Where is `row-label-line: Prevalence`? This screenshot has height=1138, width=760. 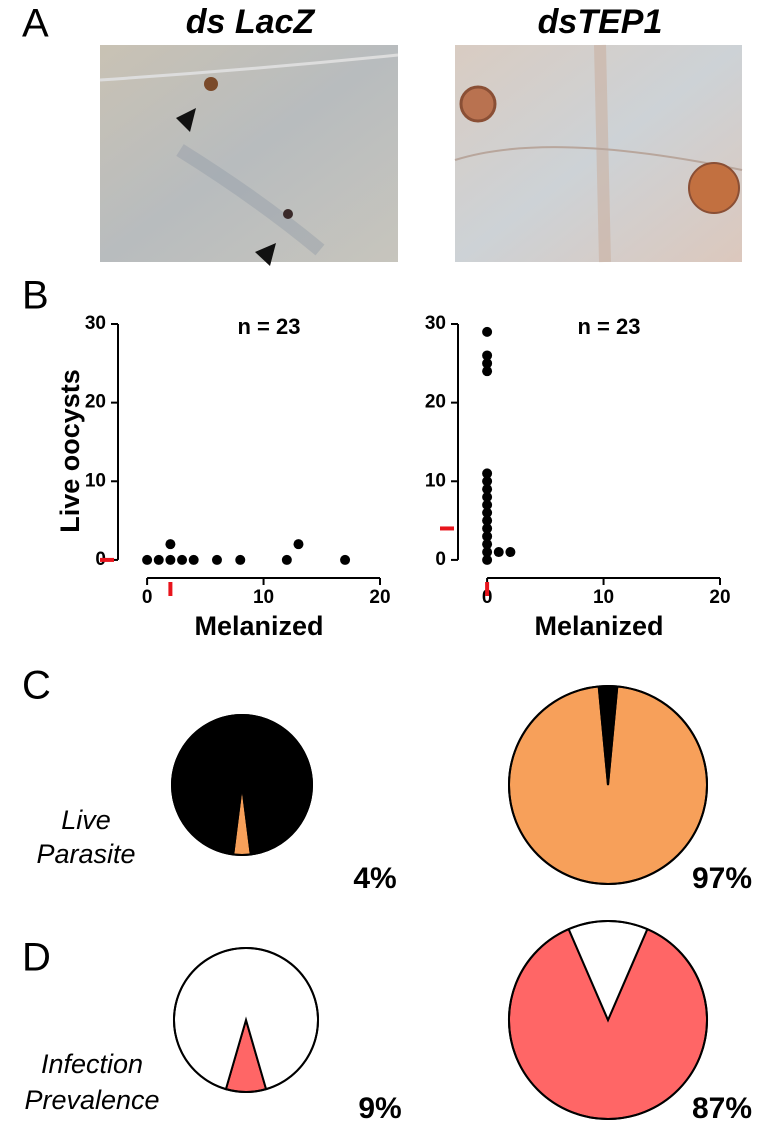
row-label-line: Prevalence is located at coordinates (91, 1100).